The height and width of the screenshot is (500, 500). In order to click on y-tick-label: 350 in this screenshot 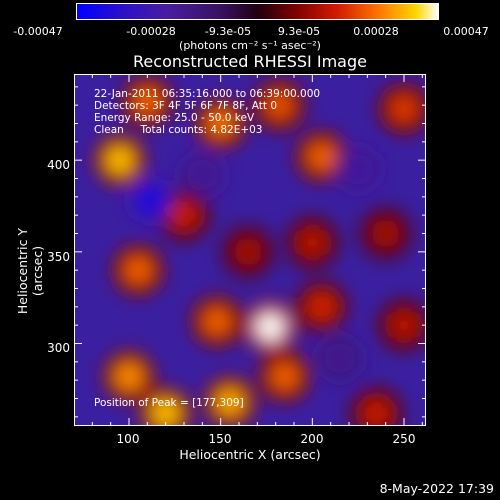, I will do `click(58, 257)`.